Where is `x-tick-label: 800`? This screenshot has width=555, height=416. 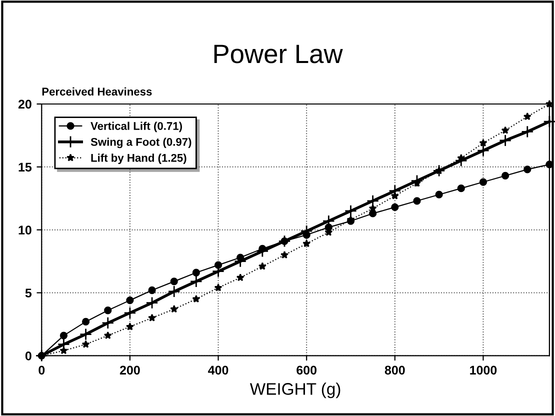
x-tick-label: 800 is located at coordinates (394, 370).